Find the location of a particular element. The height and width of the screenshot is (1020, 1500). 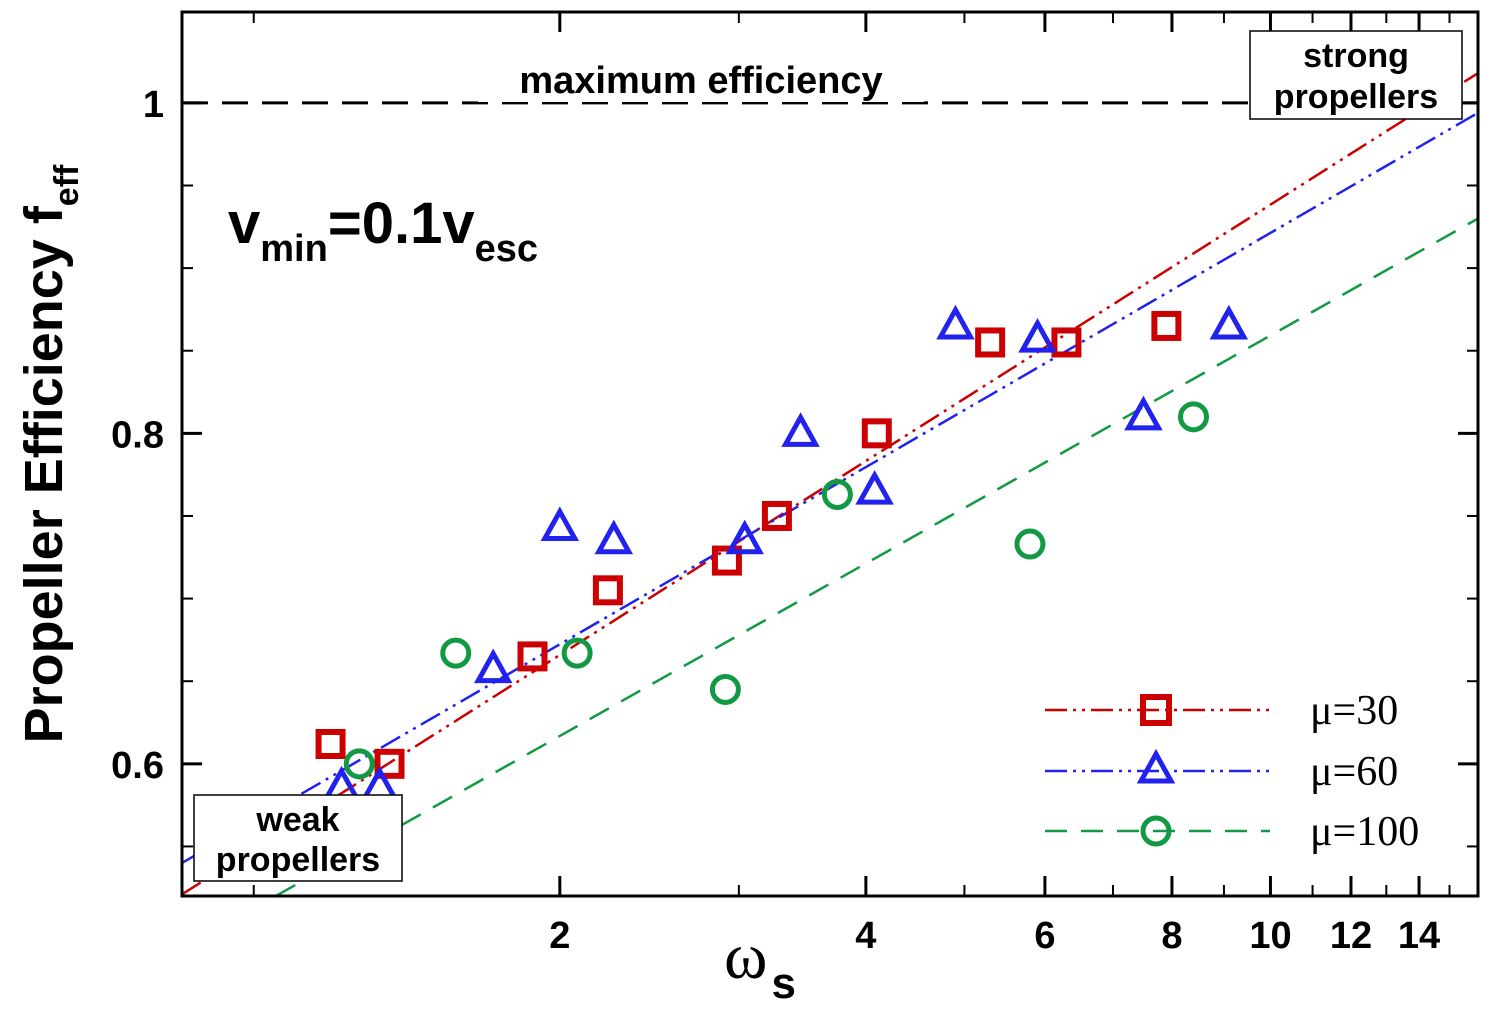

x-tick-label: 4 is located at coordinates (865, 936).